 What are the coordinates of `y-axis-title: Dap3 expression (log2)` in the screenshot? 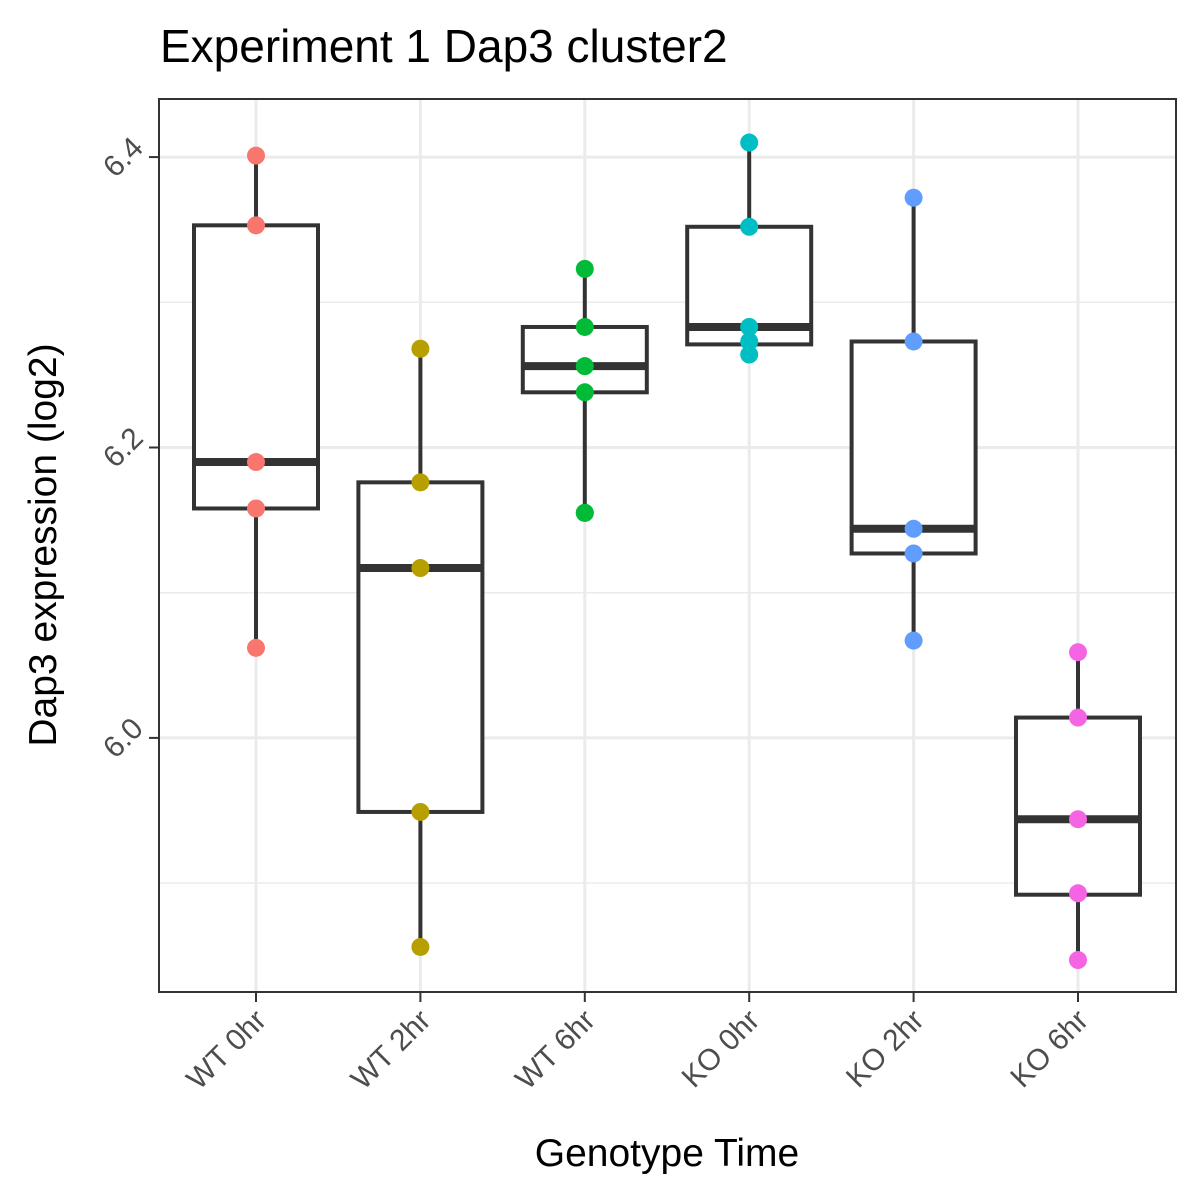 It's located at (43, 544).